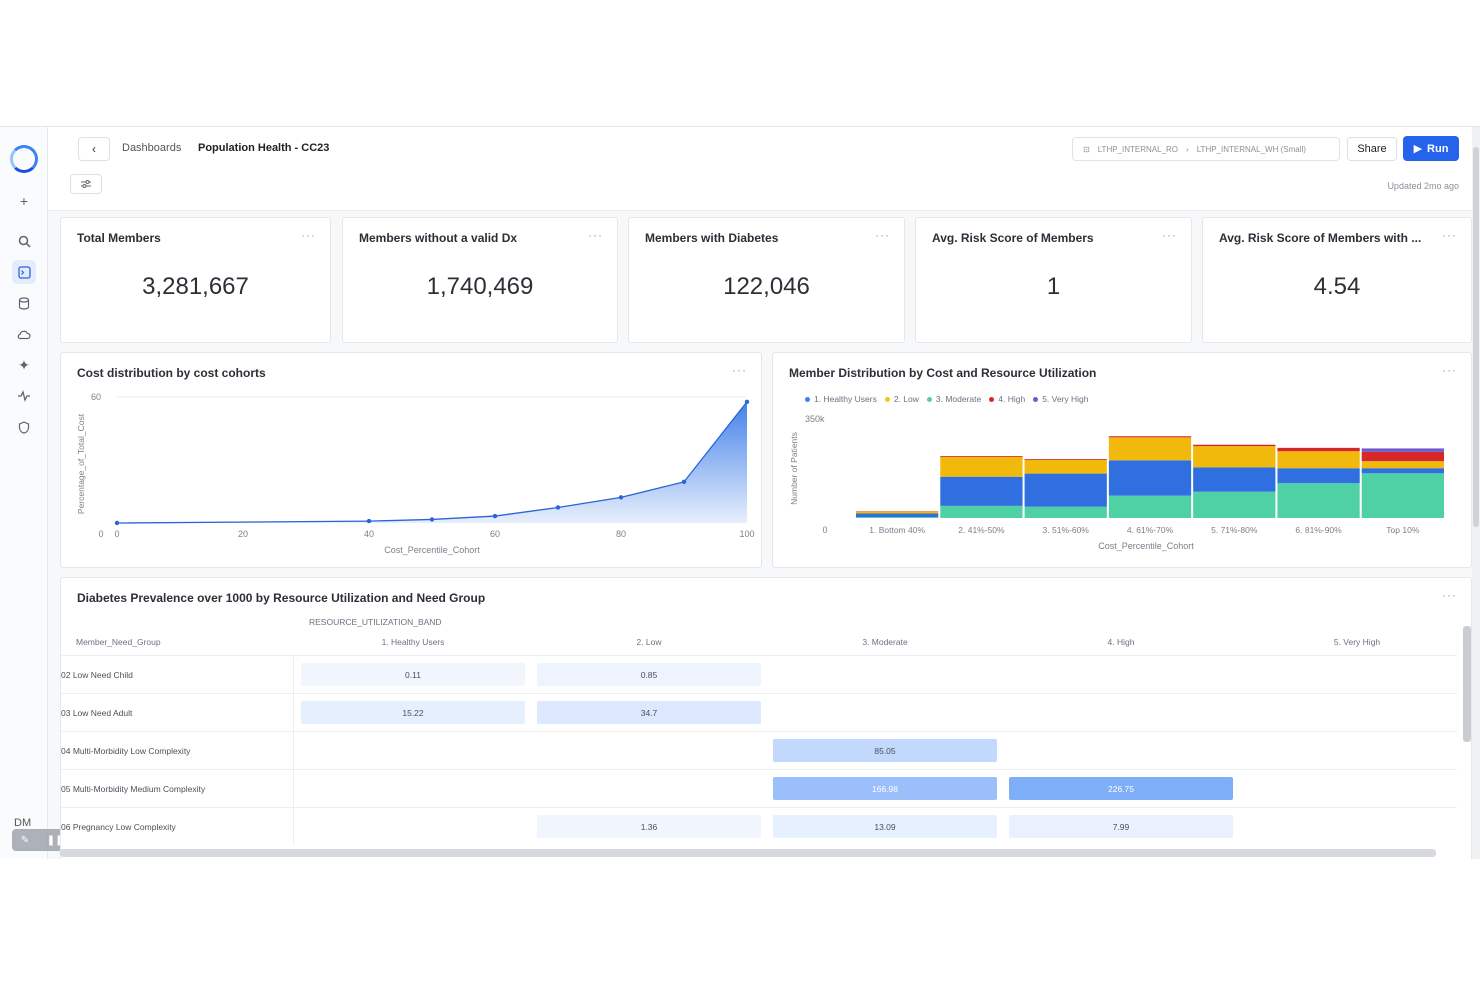 This screenshot has height=987, width=1480. I want to click on legend-item: 3. Moderate, so click(954, 399).